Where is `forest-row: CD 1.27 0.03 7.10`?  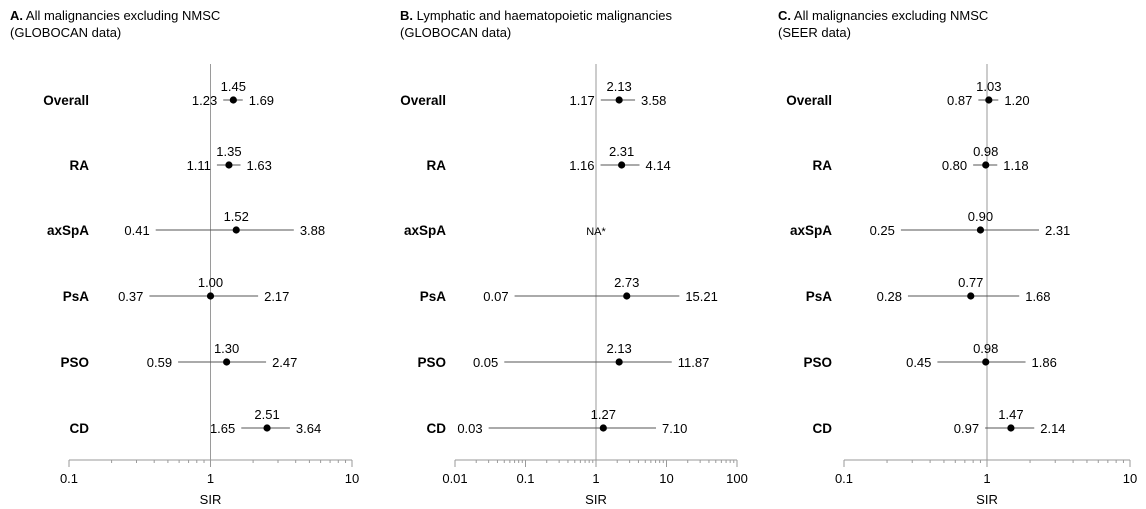
forest-row: CD 1.27 0.03 7.10 is located at coordinates (557, 421).